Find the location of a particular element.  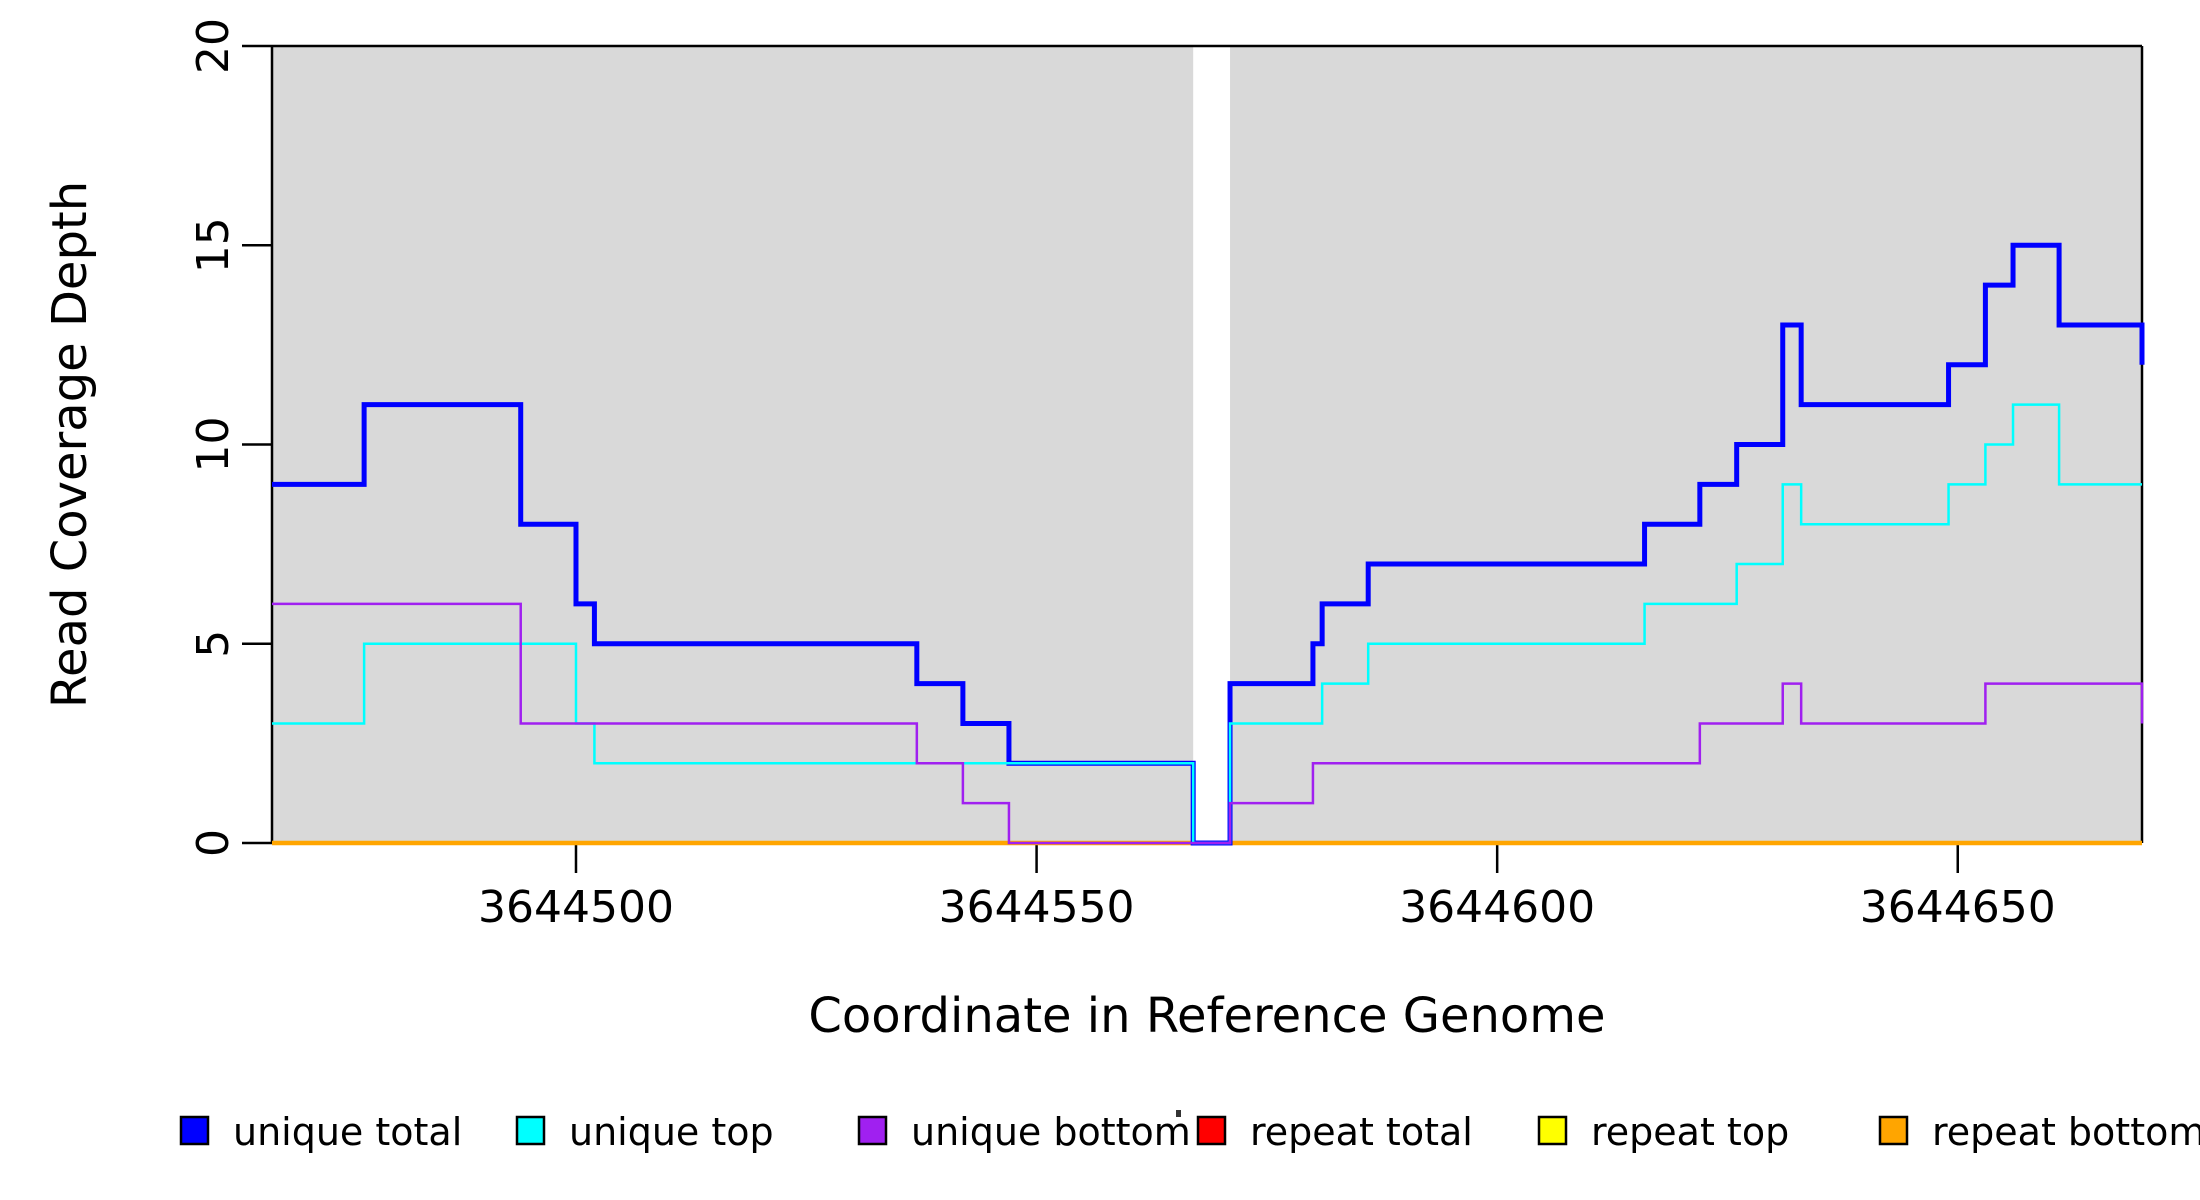

x-tick-label: 3644550 is located at coordinates (1037, 907).